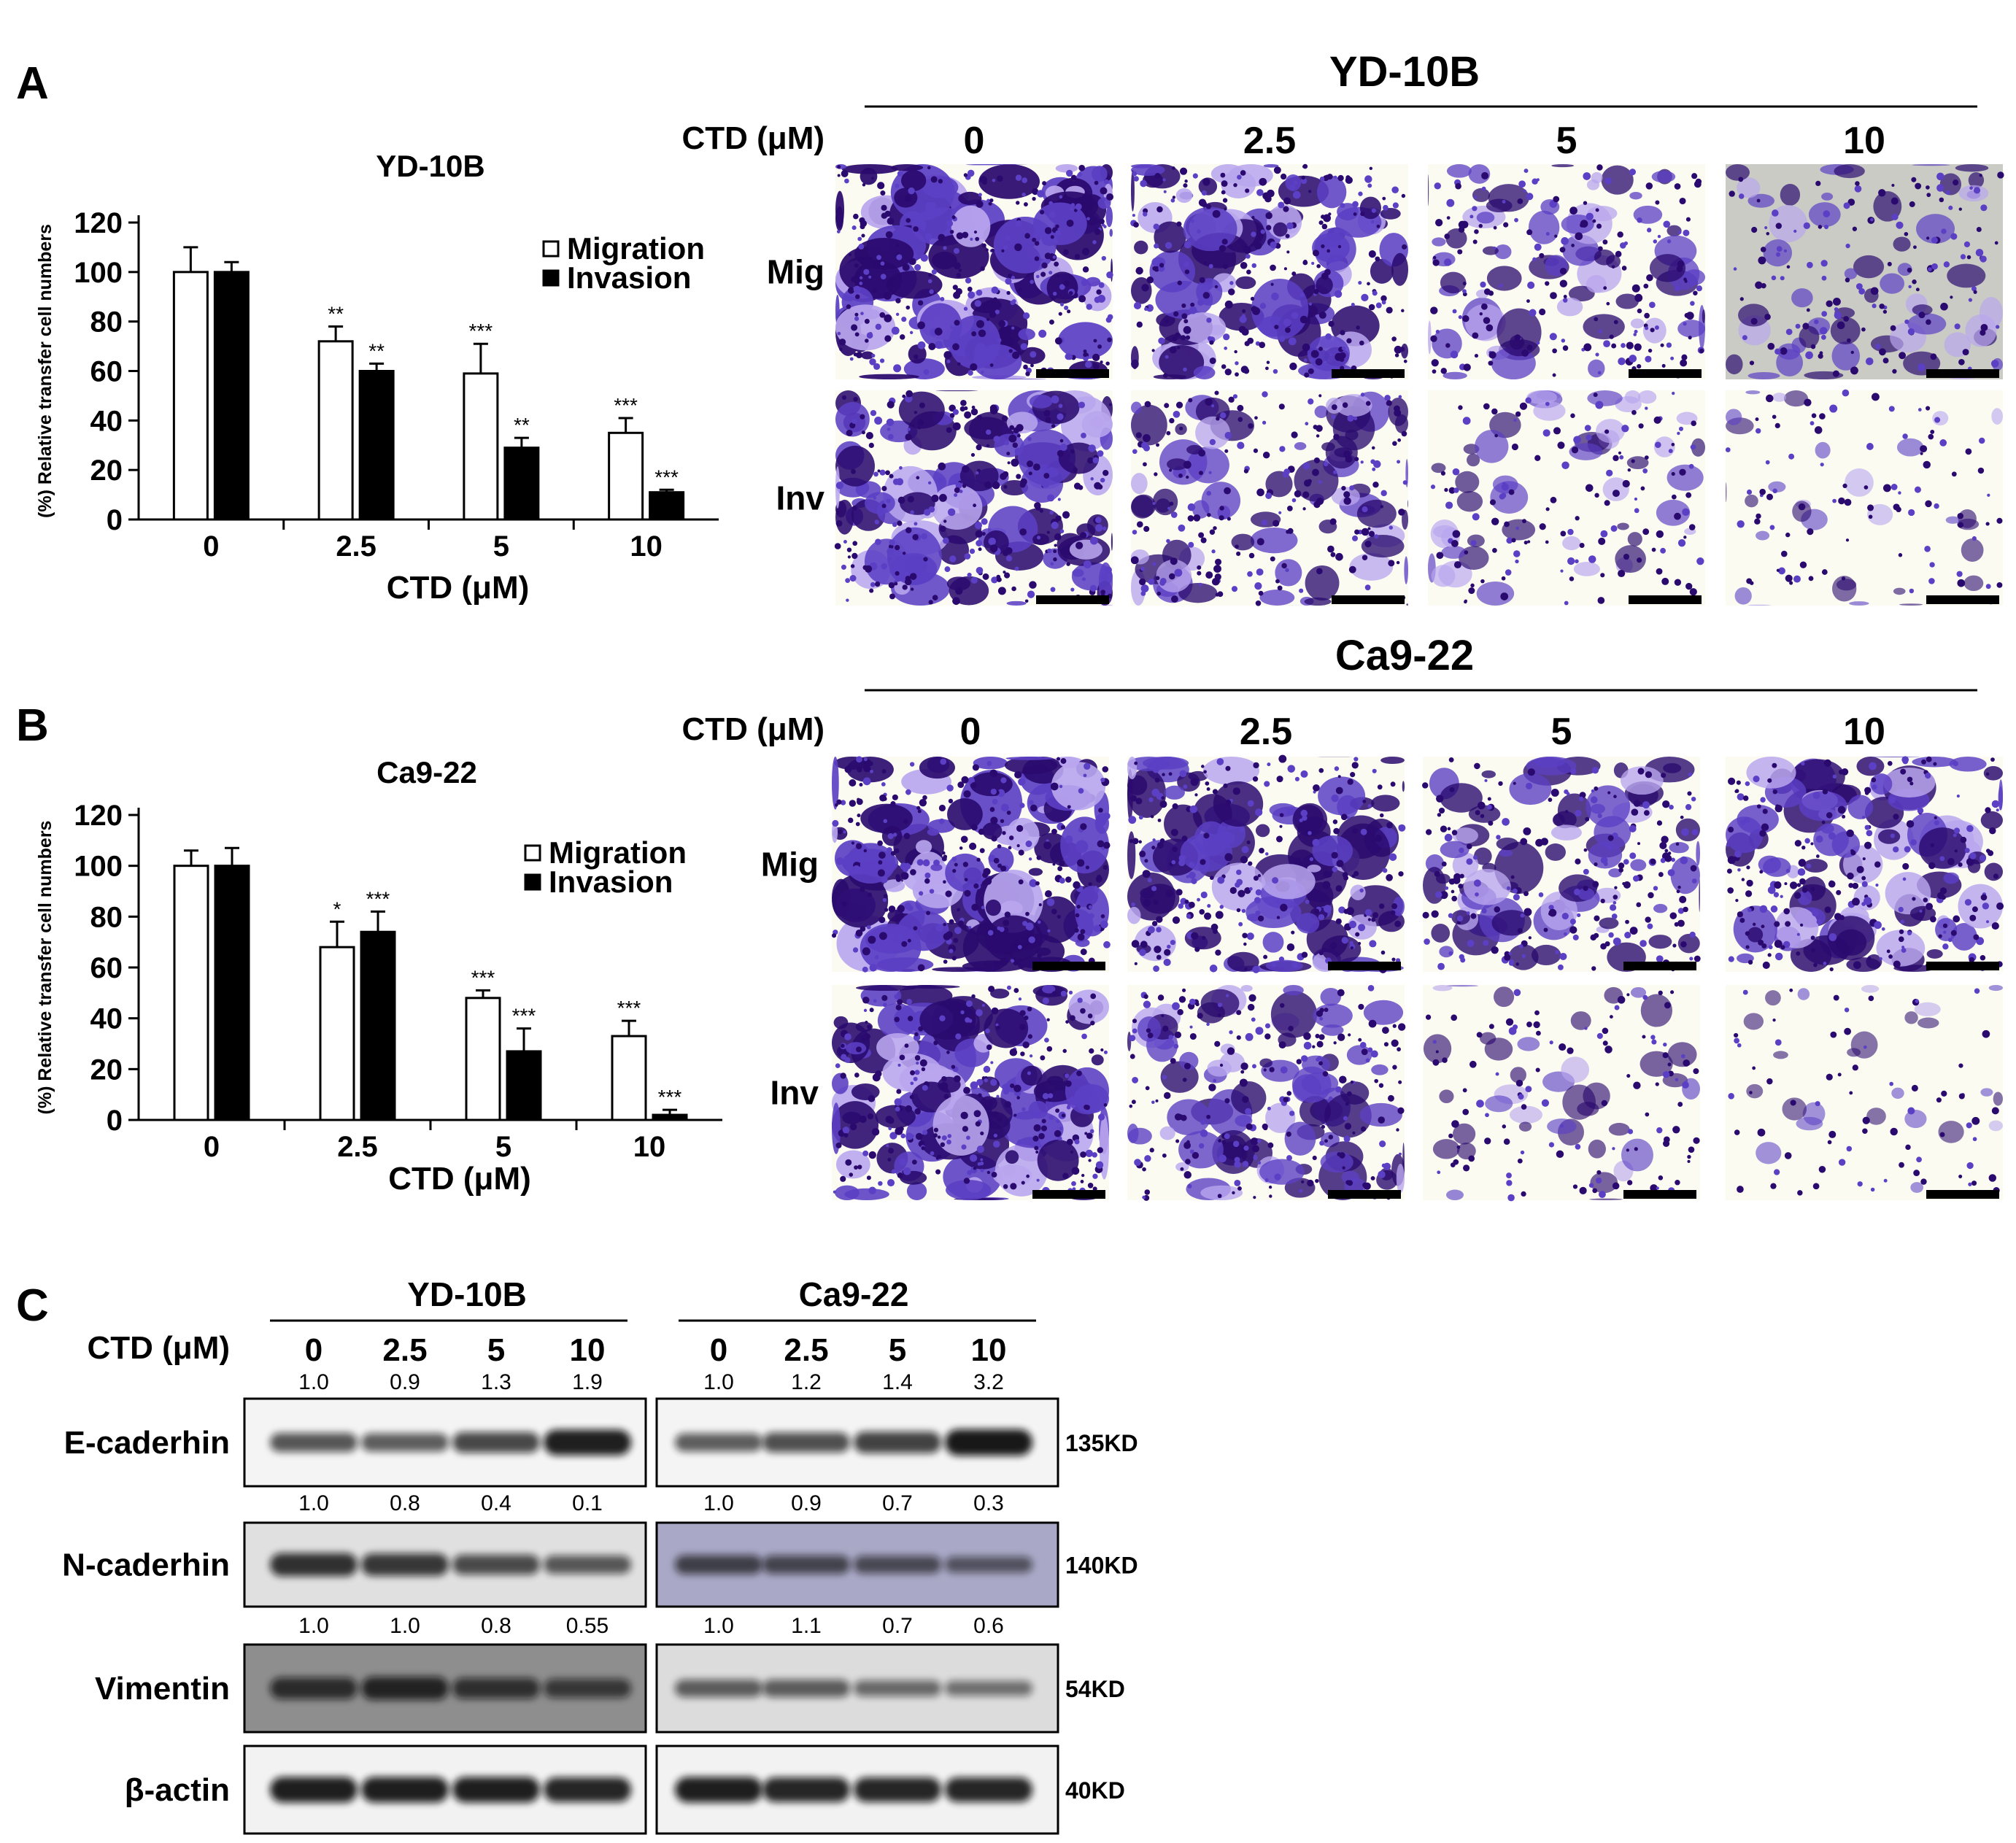 This screenshot has width=2016, height=1843. I want to click on x-axis-label: CTD (μM), so click(459, 1179).